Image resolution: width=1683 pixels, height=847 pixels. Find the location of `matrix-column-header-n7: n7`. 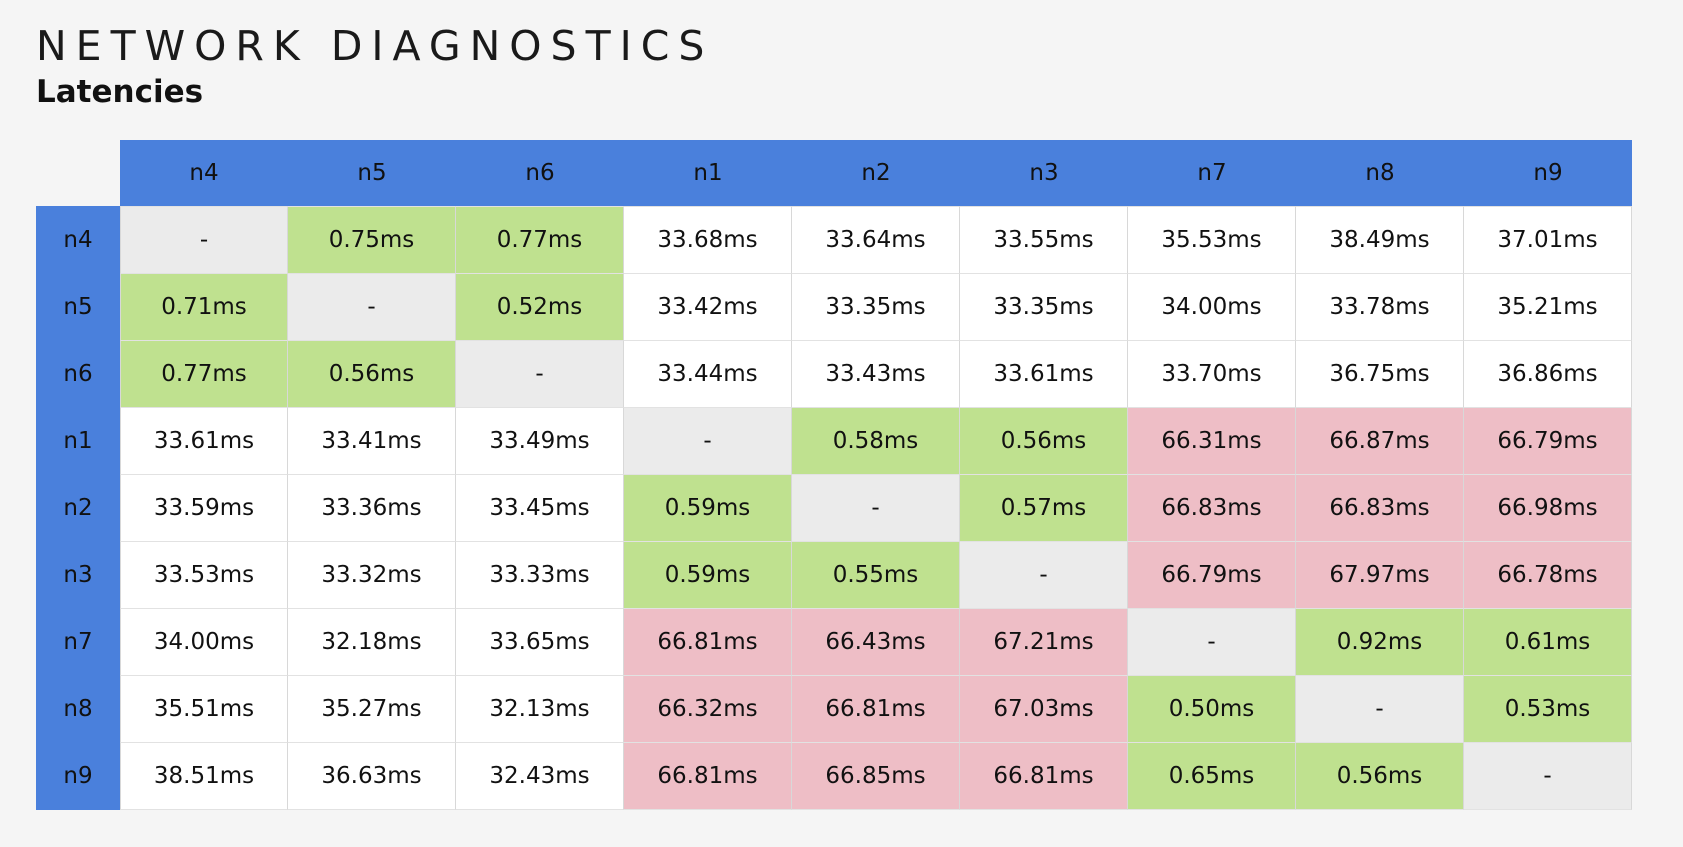

matrix-column-header-n7: n7 is located at coordinates (1212, 172).